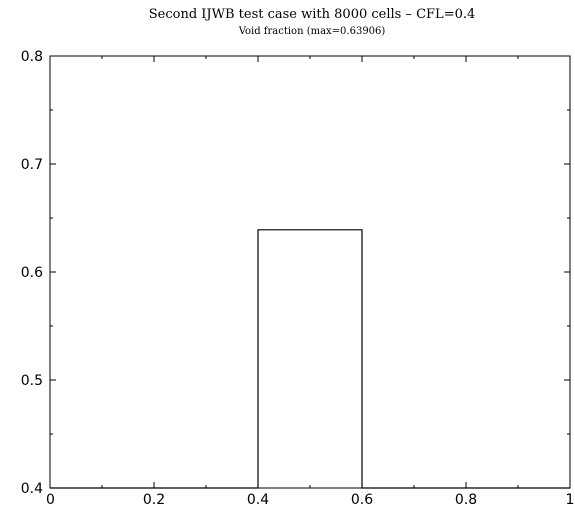 This screenshot has height=517, width=575. Describe the element at coordinates (32, 165) in the screenshot. I see `y-tick-label: 0.7` at that location.